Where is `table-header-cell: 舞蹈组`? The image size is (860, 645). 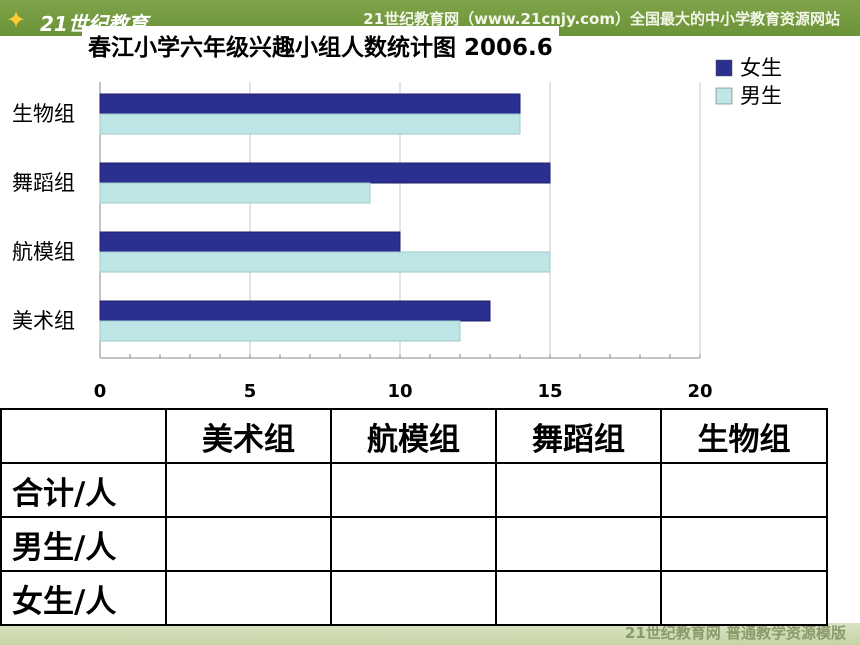
table-header-cell: 舞蹈组 is located at coordinates (578, 436).